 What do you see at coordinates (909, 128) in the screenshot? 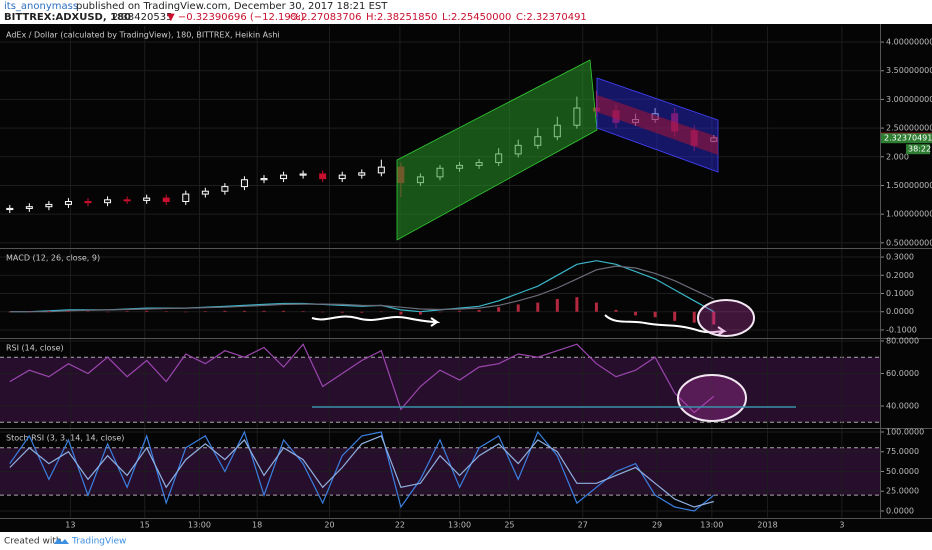
I see `y-tick-label: 2.50000000` at bounding box center [909, 128].